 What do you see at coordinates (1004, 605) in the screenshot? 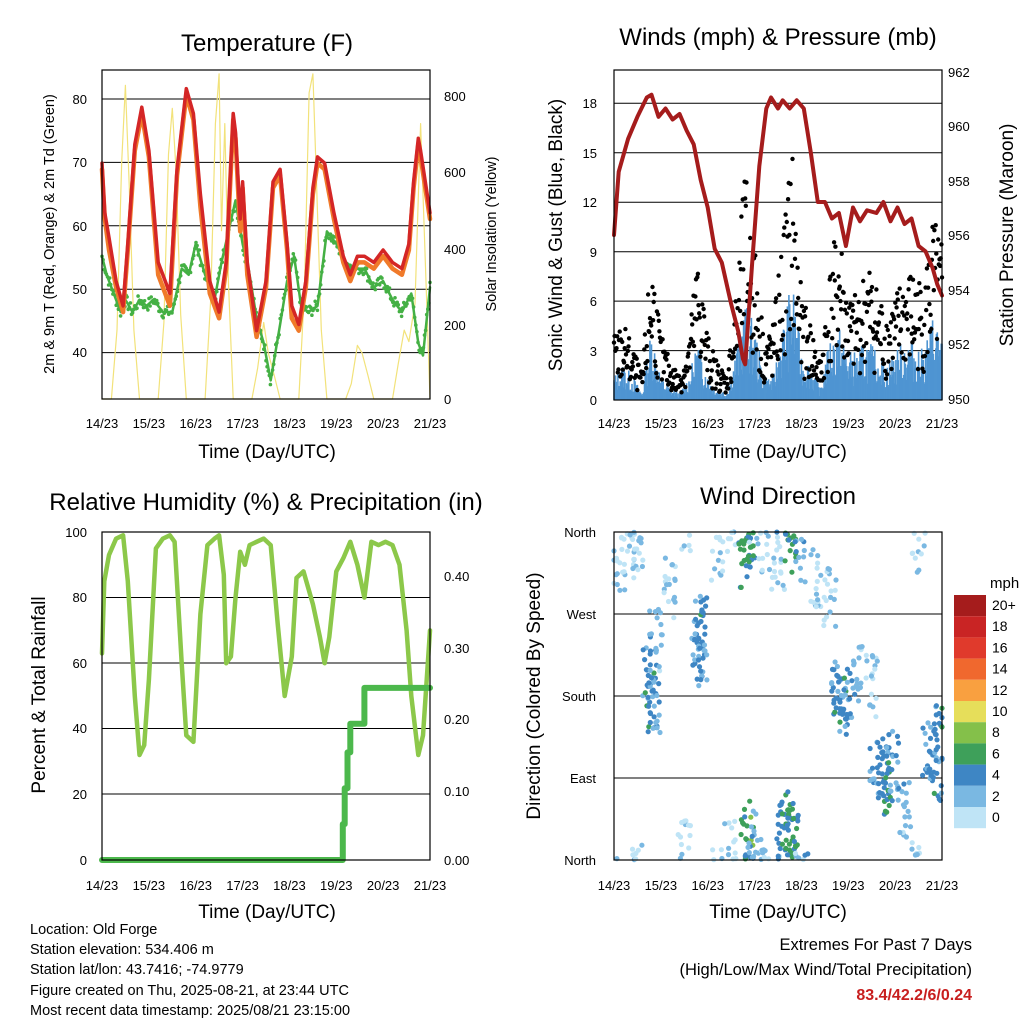
I see `colorbar-label: 20+` at bounding box center [1004, 605].